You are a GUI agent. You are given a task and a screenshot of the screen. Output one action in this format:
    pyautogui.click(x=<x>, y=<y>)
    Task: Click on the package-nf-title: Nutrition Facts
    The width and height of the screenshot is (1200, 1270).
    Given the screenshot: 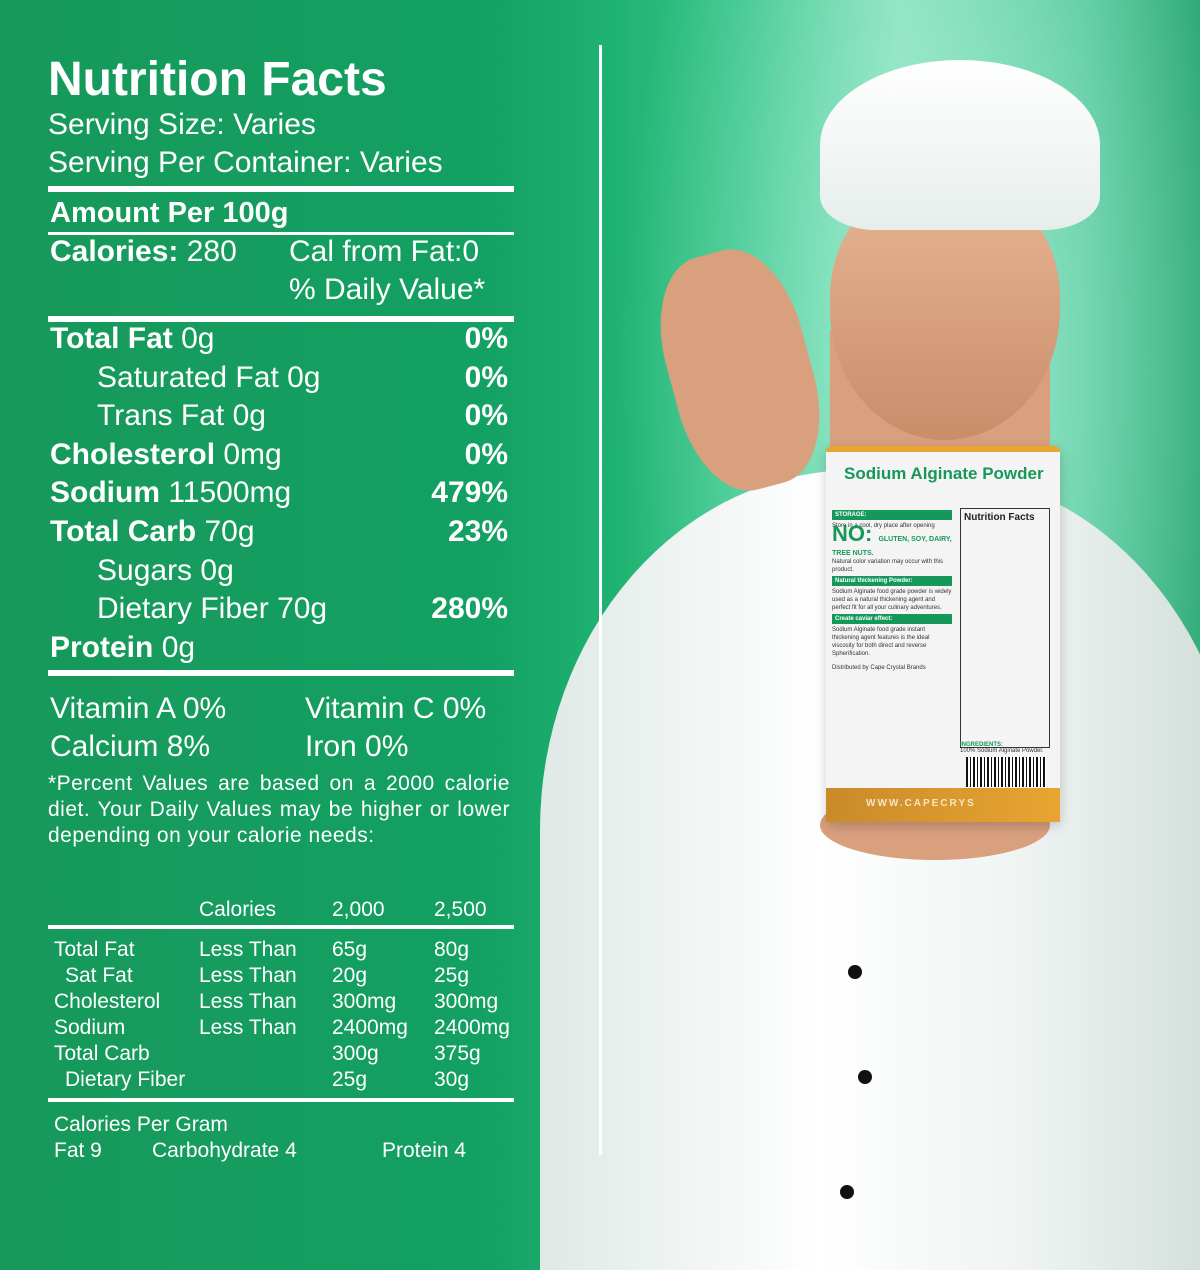 What is the action you would take?
    pyautogui.click(x=999, y=517)
    